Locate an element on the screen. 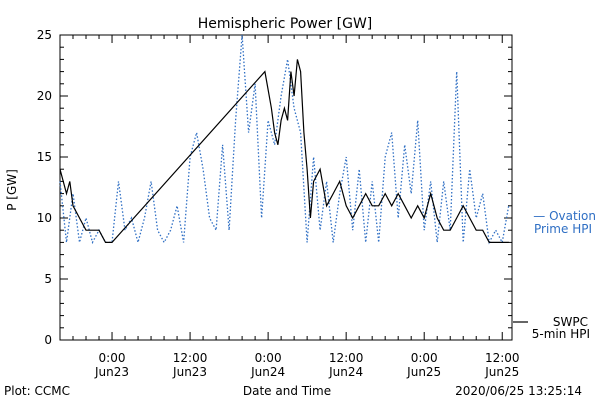  legend-swpc-label: SWPC is located at coordinates (570, 322).